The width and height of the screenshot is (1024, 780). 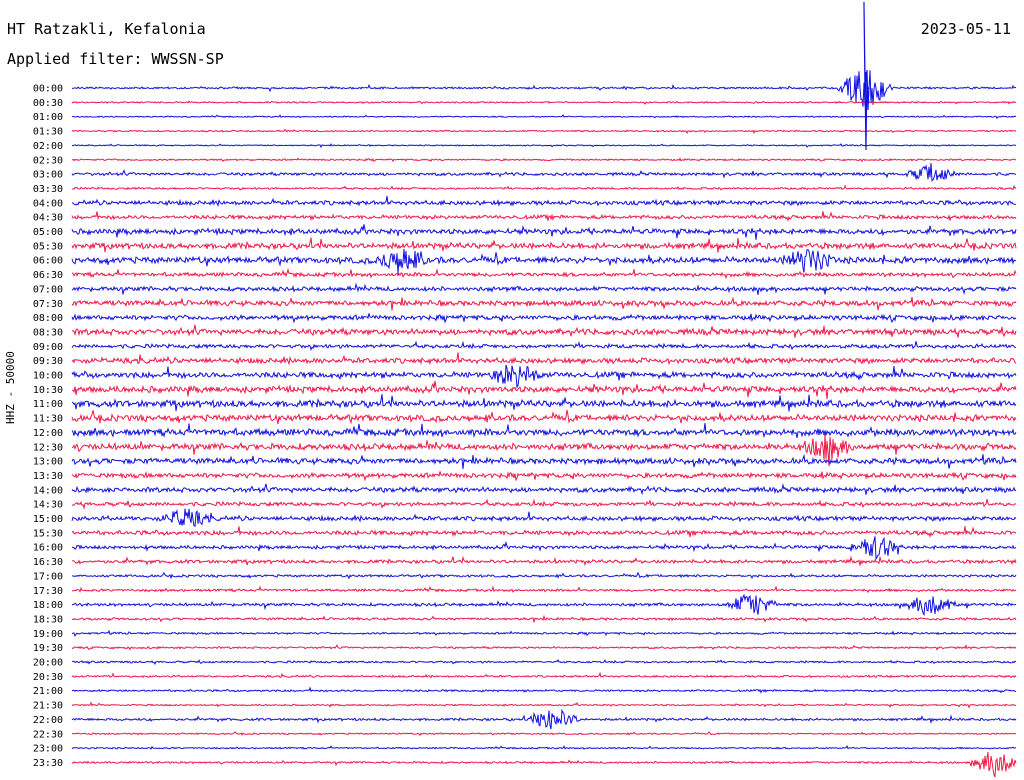 I want to click on row-label: 17:30, so click(x=48, y=591).